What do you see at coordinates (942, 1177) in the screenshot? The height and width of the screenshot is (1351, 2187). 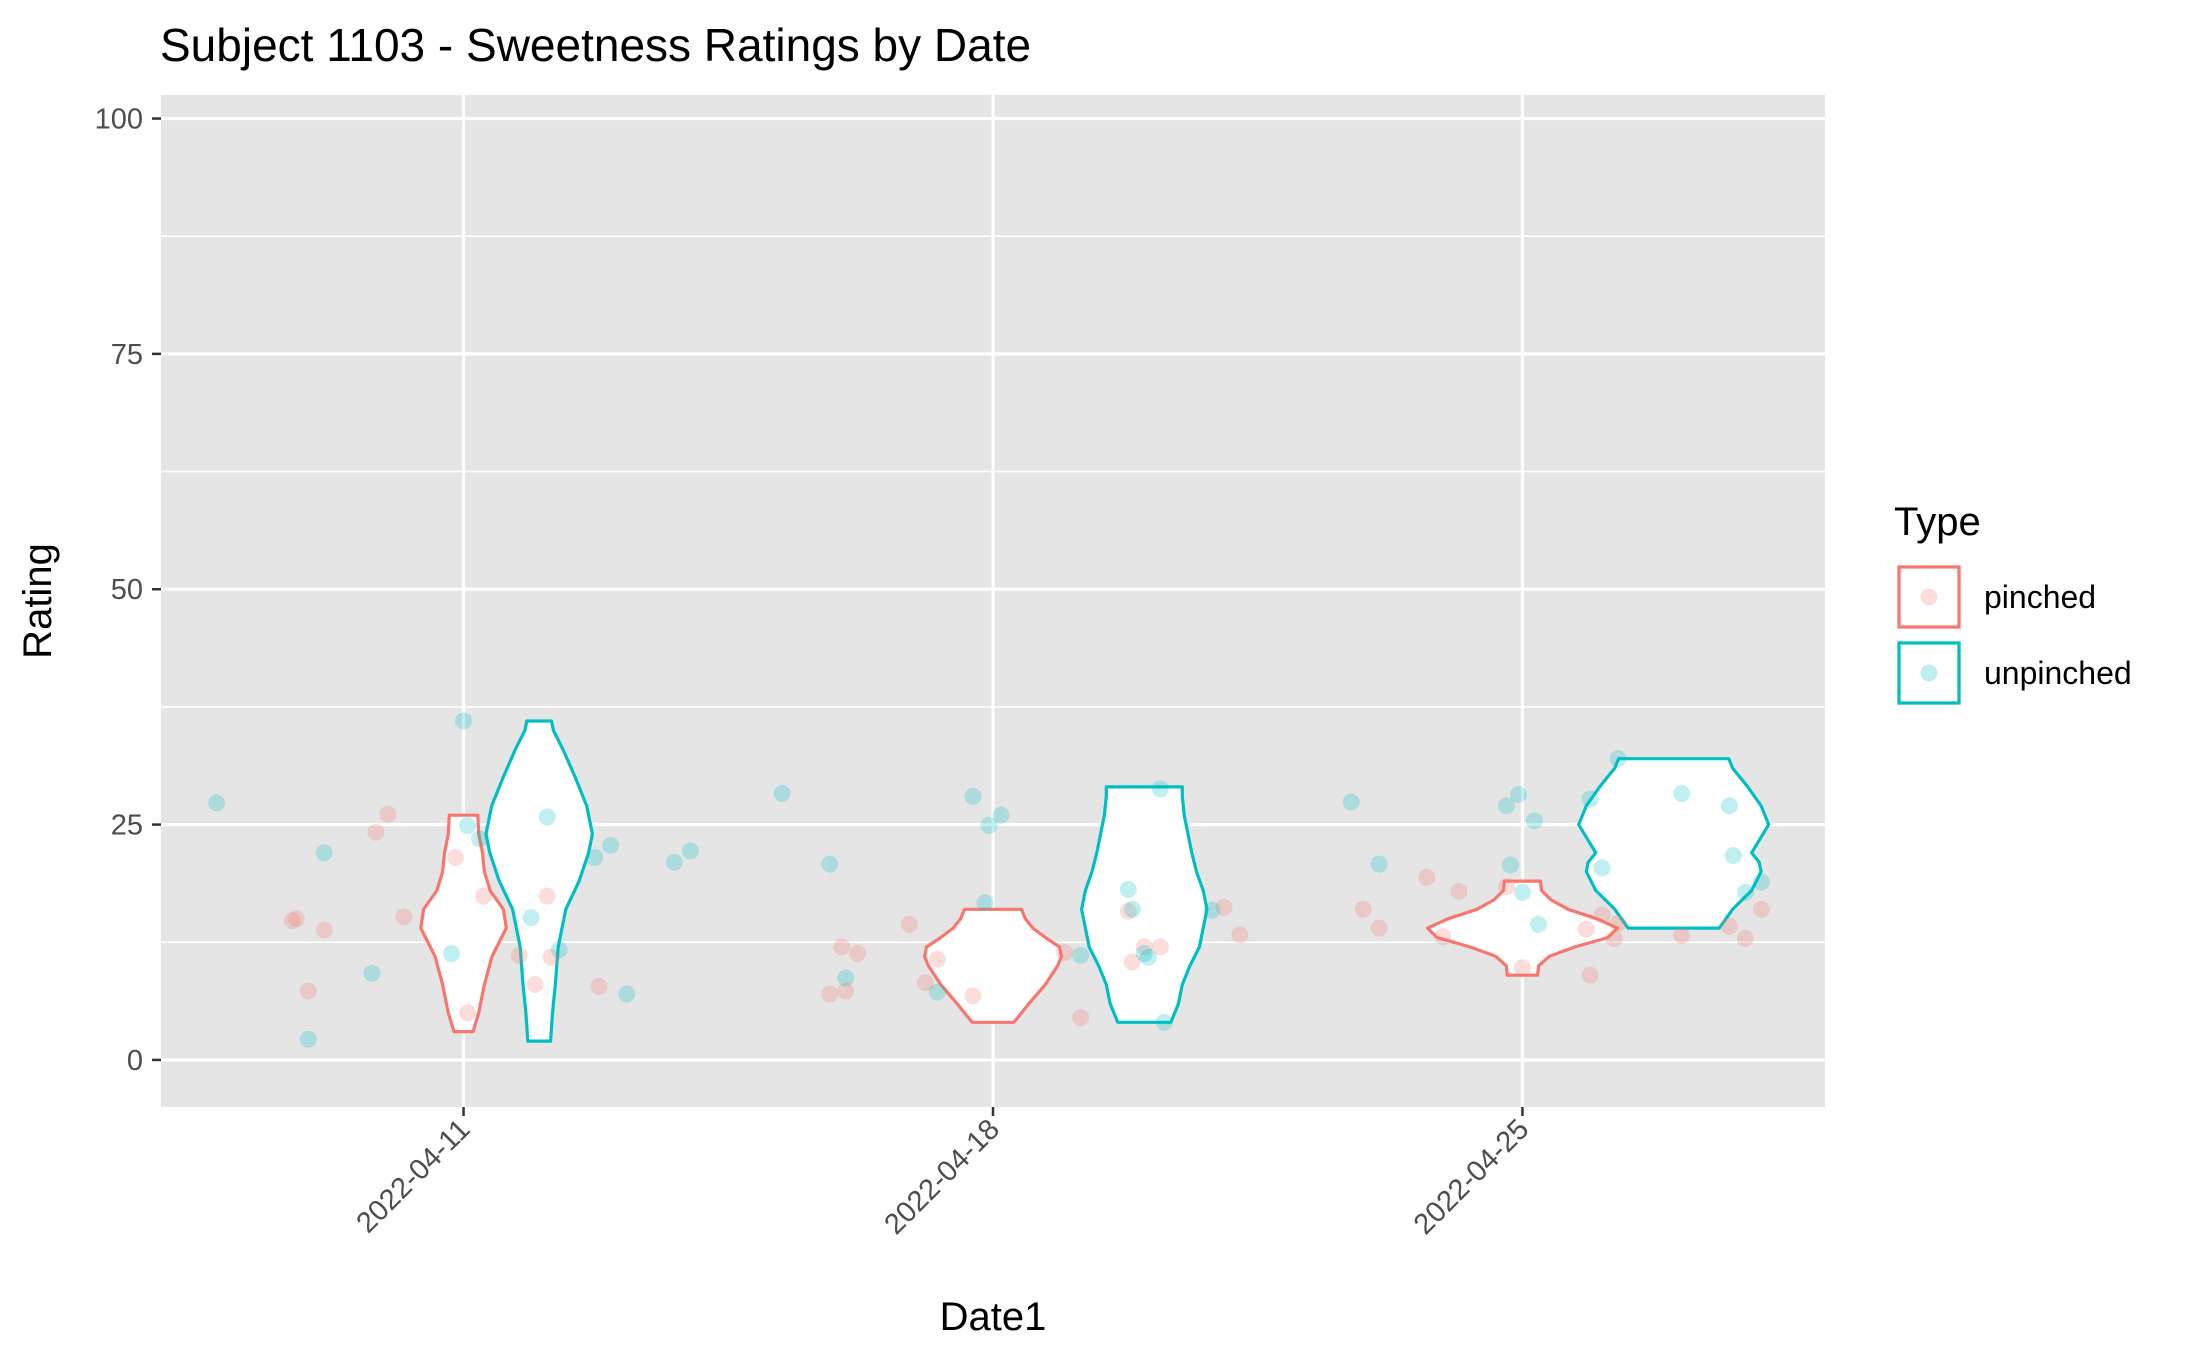 I see `x-tick-label: 2022-04-18` at bounding box center [942, 1177].